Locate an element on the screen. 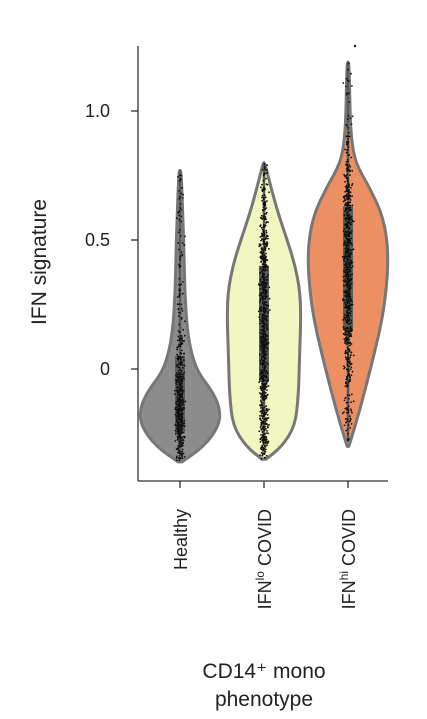 The width and height of the screenshot is (427, 719). y-tick-label: 1.0 is located at coordinates (97, 111).